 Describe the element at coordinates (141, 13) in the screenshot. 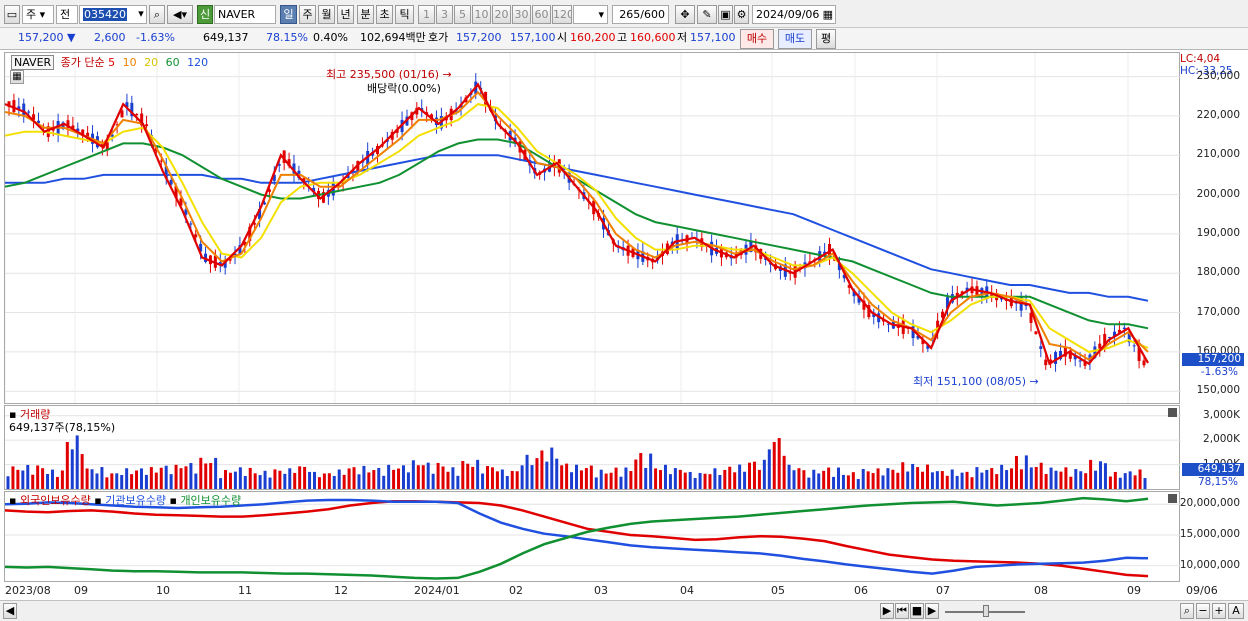

I see `code-dropdown-icon: ▾` at that location.